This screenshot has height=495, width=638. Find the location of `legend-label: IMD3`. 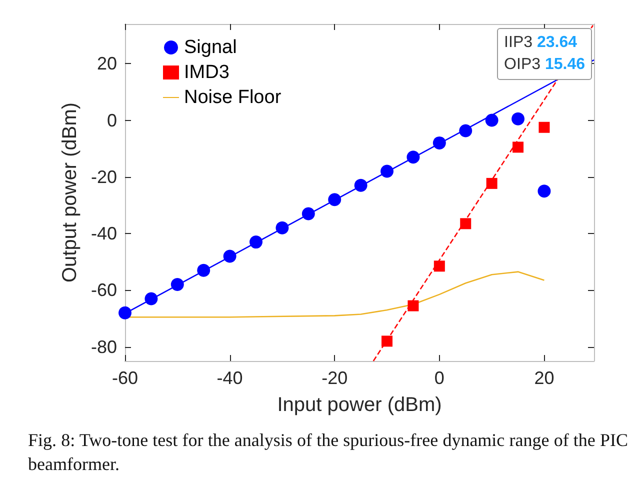

legend-label: IMD3 is located at coordinates (207, 72).